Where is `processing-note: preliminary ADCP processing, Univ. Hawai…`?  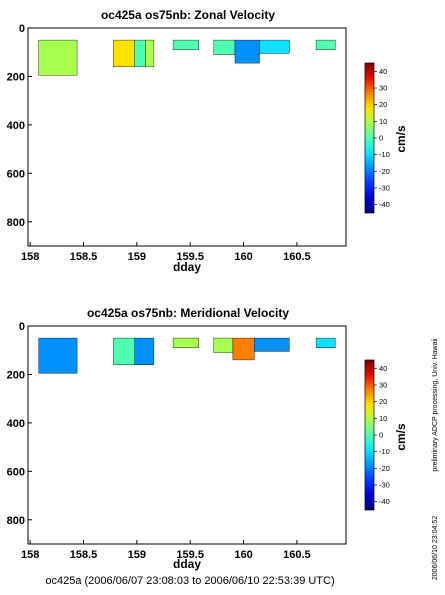
processing-note: preliminary ADCP processing, Univ. Hawai… is located at coordinates (435, 405).